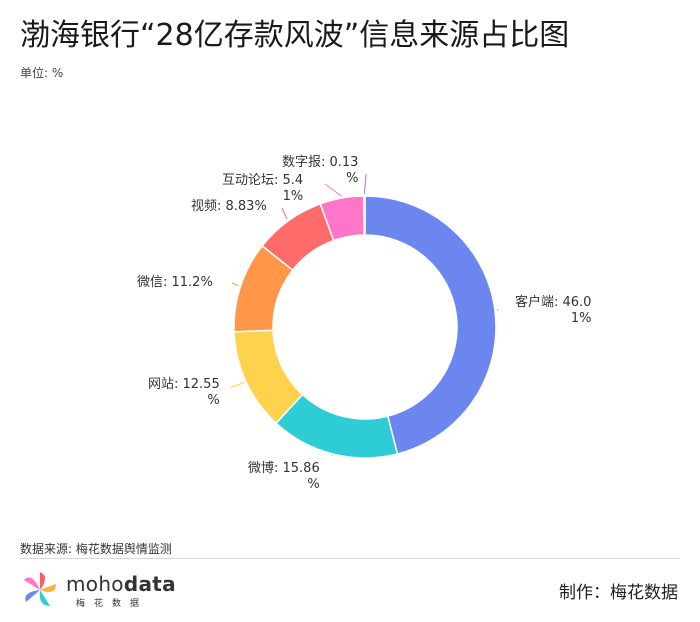  Describe the element at coordinates (320, 162) in the screenshot. I see `slice-label-line-6-0: 数字报: 0.13` at that location.